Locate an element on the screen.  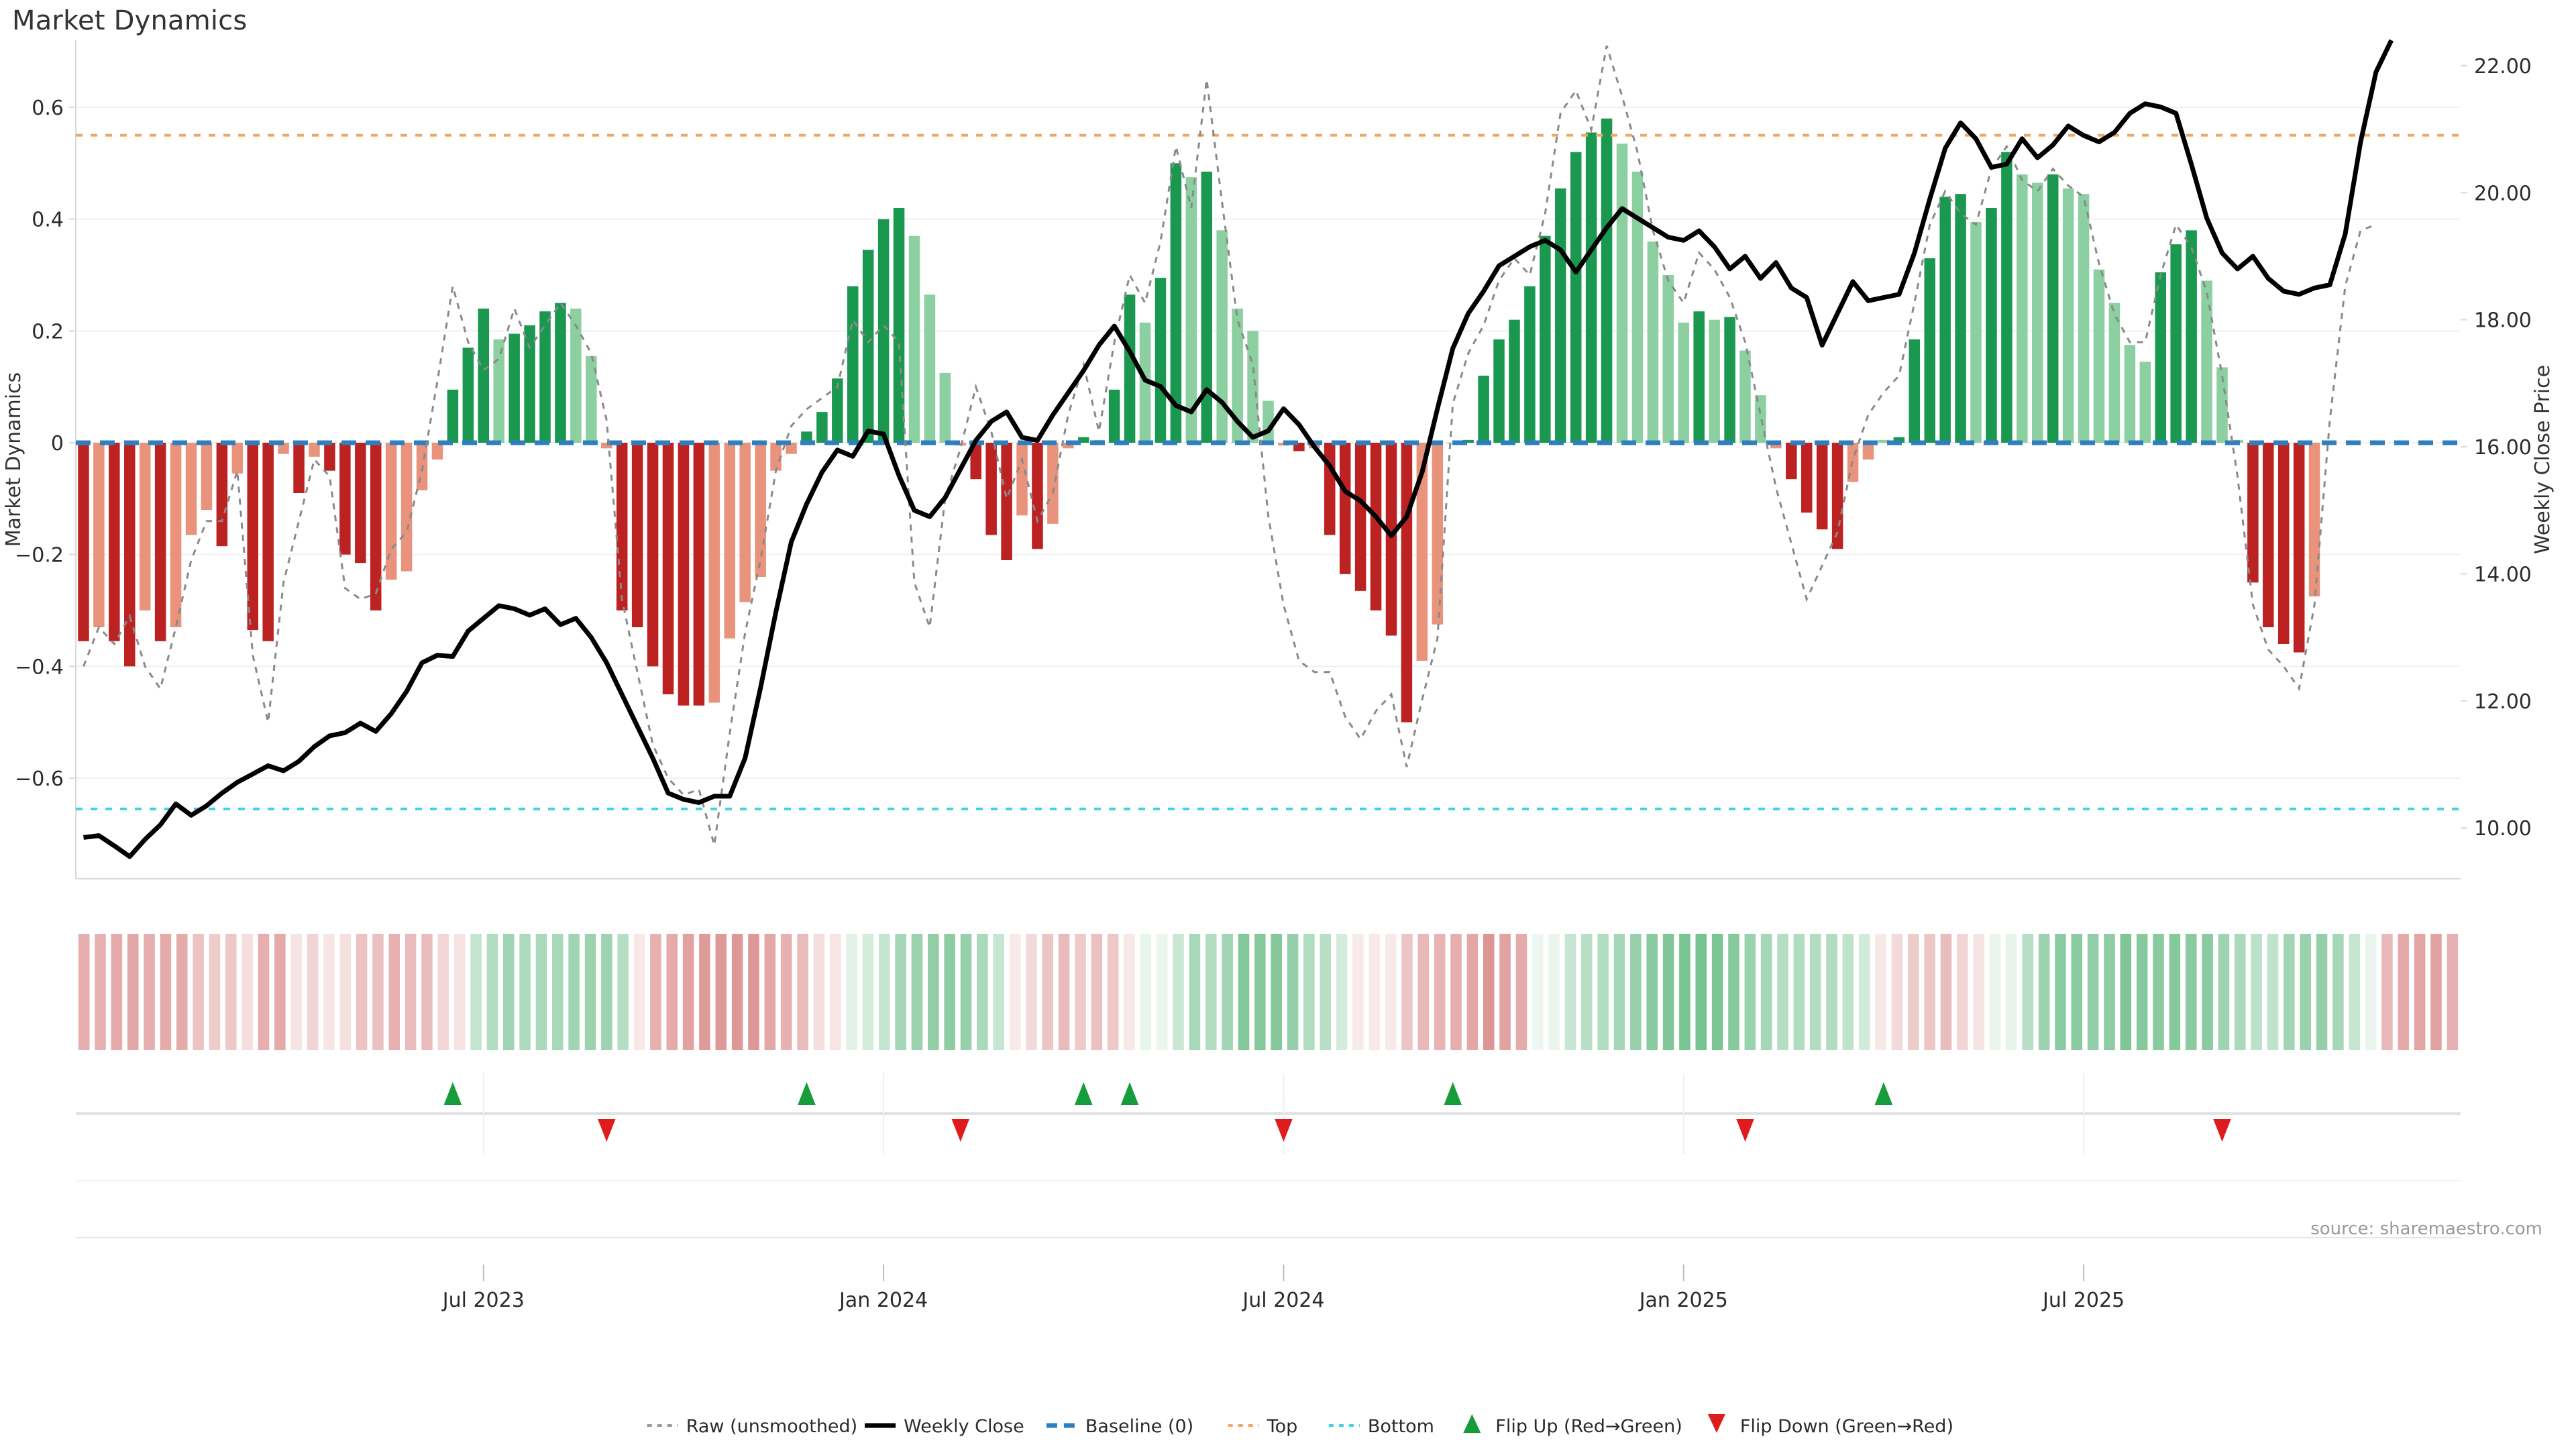
flip-up-marker is located at coordinates (452, 1093).